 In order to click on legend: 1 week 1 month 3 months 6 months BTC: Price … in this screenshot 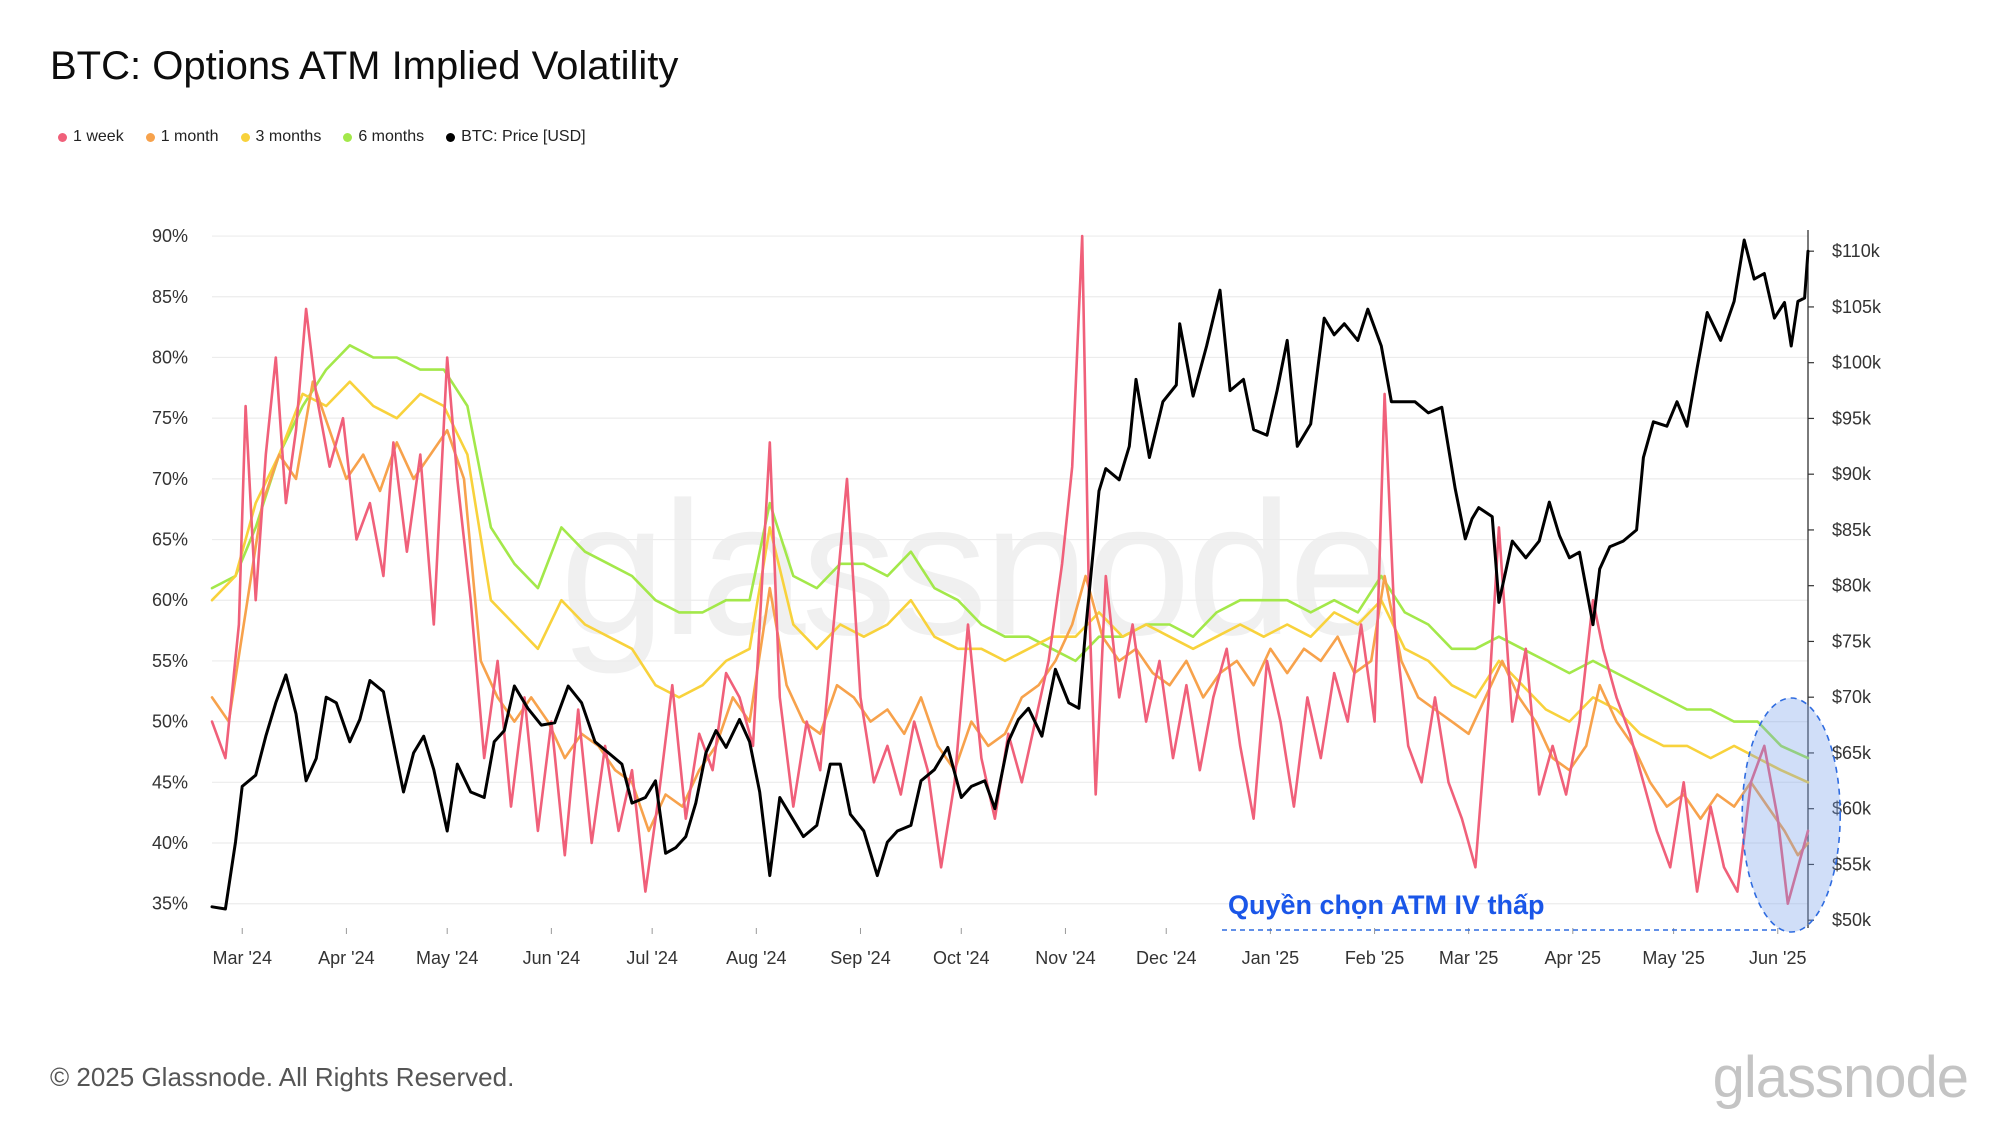, I will do `click(322, 137)`.